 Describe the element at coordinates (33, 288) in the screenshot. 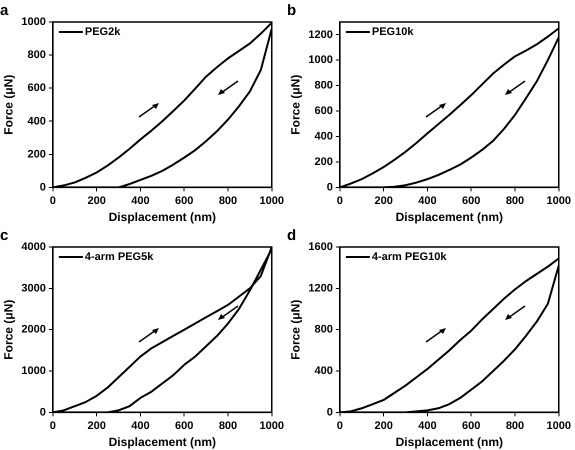

I see `y-tick-label: 3000` at that location.